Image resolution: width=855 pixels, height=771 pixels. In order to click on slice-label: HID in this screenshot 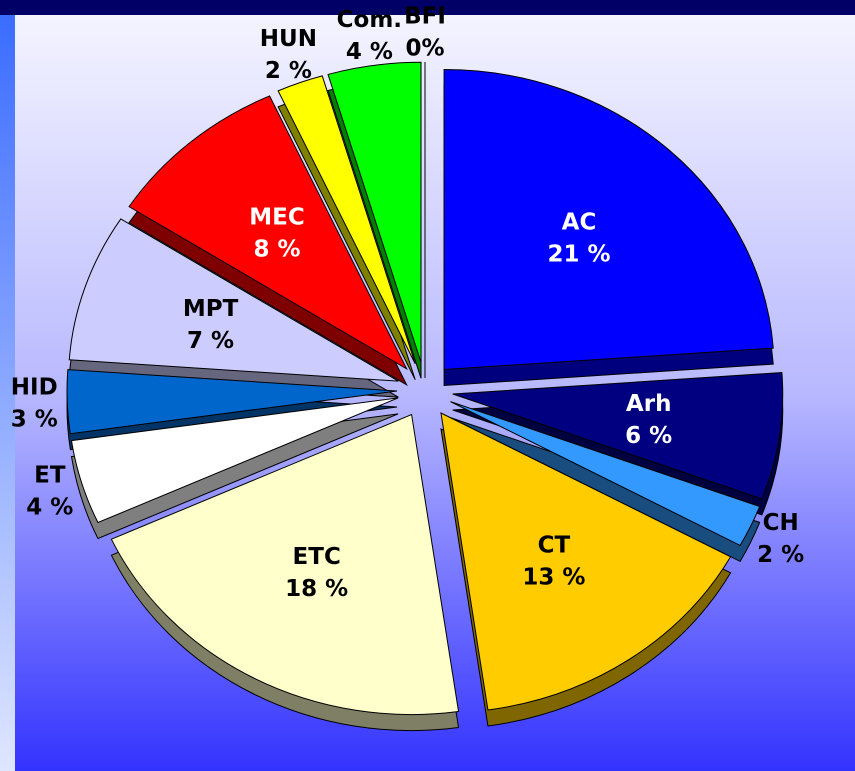, I will do `click(34, 387)`.